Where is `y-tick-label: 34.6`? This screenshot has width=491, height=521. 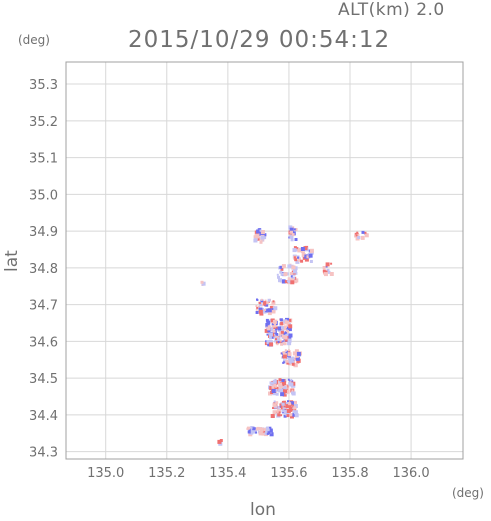
y-tick-label: 34.6 is located at coordinates (43, 342).